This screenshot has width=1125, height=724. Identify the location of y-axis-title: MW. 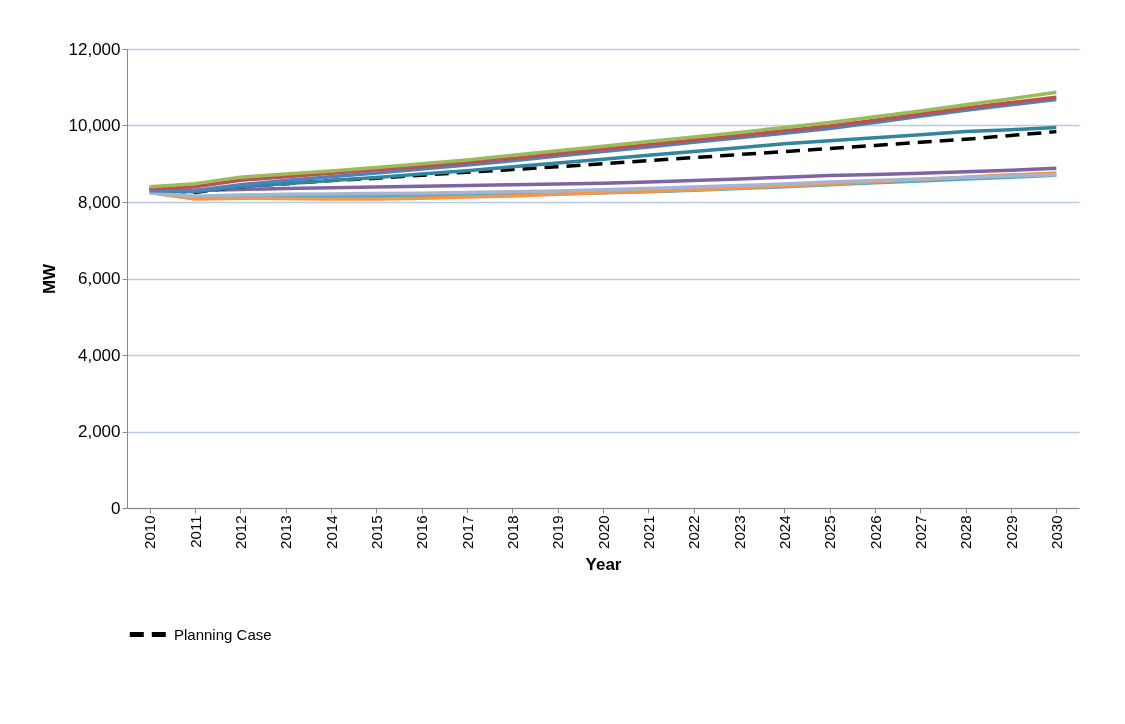
(49, 278).